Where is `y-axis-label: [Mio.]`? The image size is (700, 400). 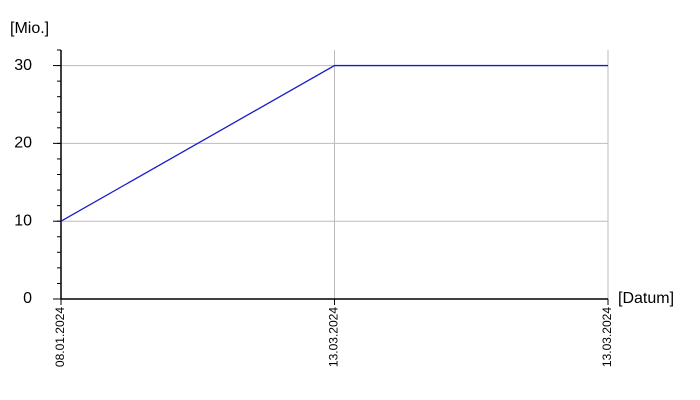
y-axis-label: [Mio.] is located at coordinates (29, 28).